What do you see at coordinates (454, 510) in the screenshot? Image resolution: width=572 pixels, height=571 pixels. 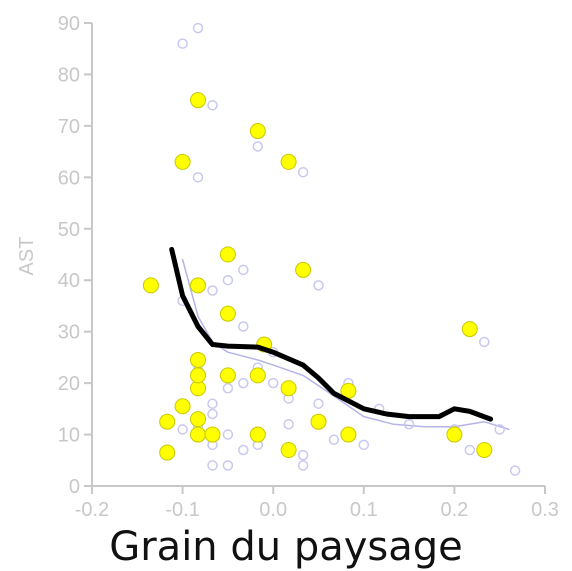 I see `x-tick-label: 0.2` at bounding box center [454, 510].